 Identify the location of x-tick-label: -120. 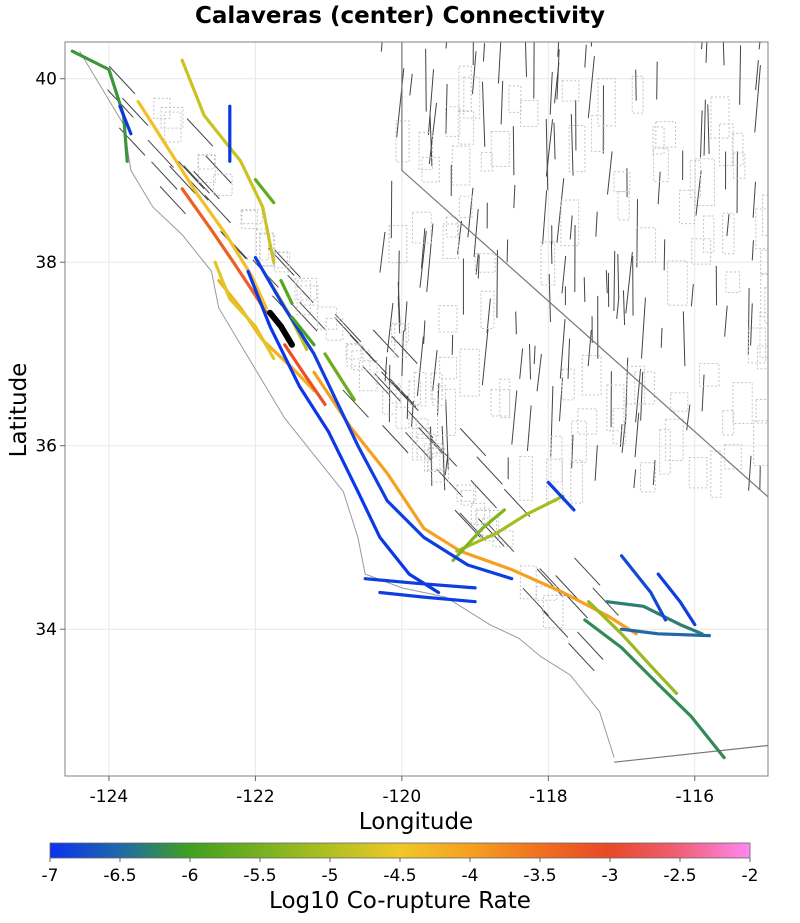
(402, 797).